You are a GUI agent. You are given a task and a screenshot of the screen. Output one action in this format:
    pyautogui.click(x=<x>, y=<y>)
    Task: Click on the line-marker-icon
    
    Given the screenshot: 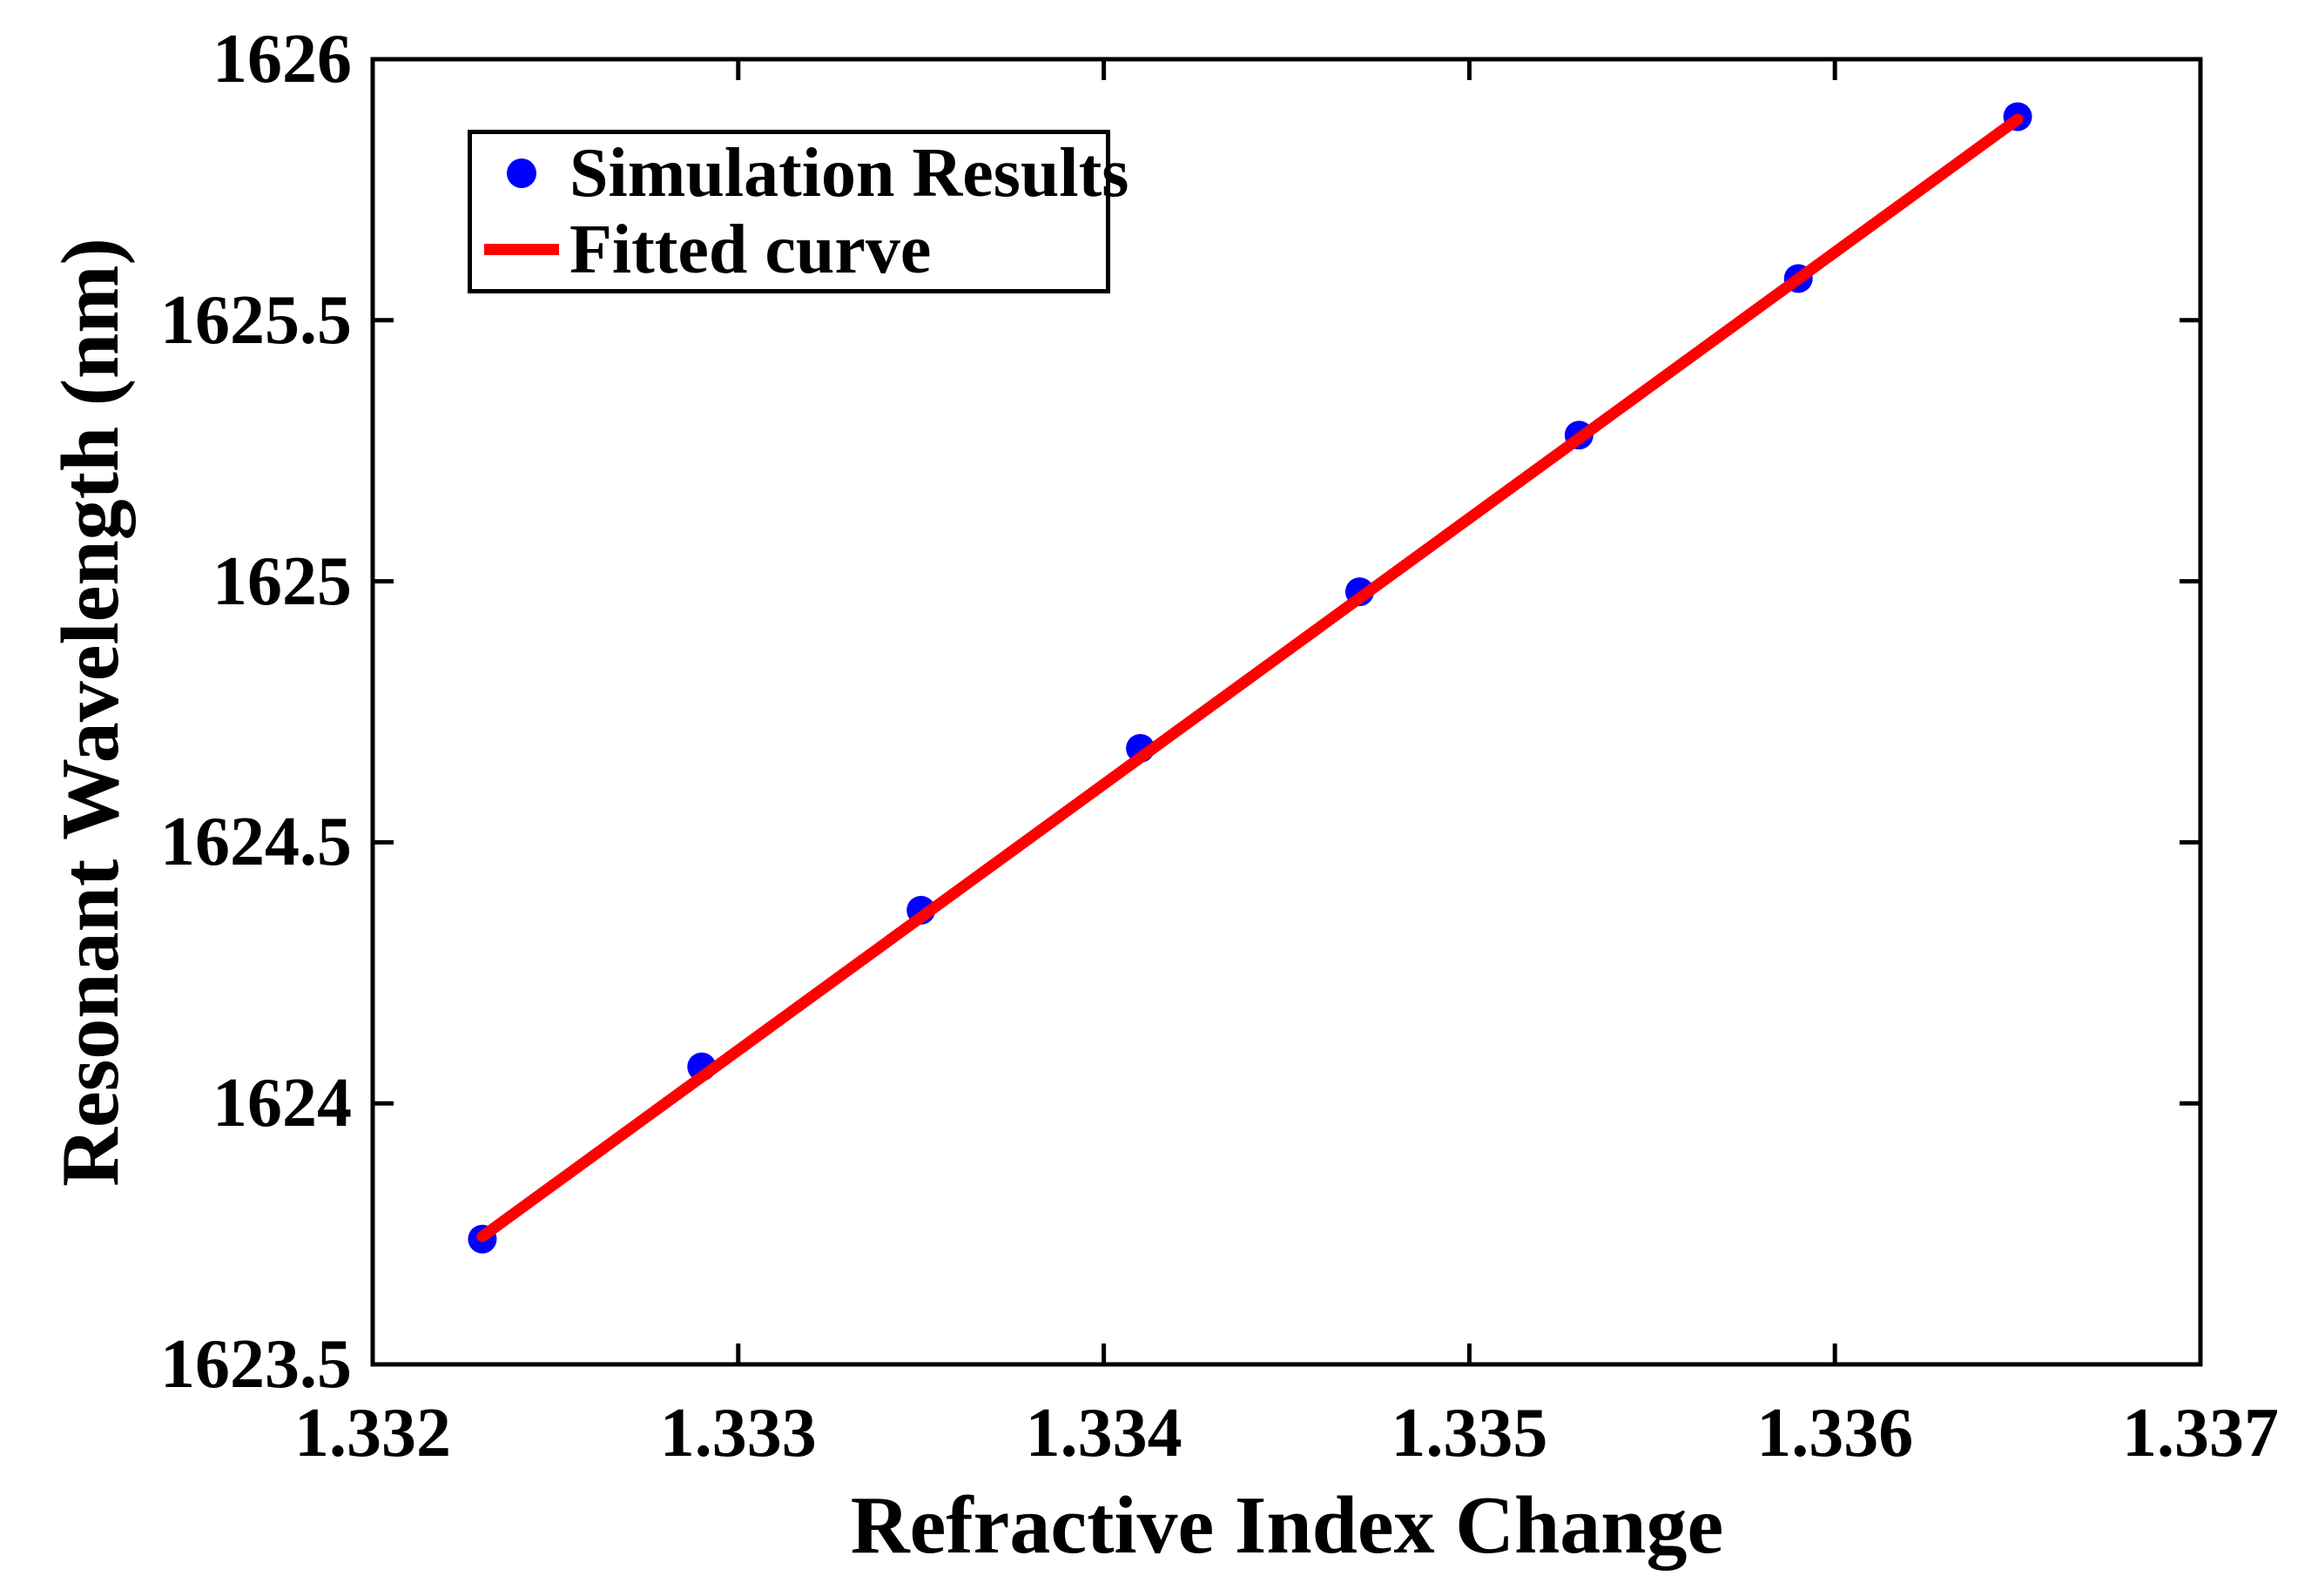 What is the action you would take?
    pyautogui.click(x=521, y=250)
    